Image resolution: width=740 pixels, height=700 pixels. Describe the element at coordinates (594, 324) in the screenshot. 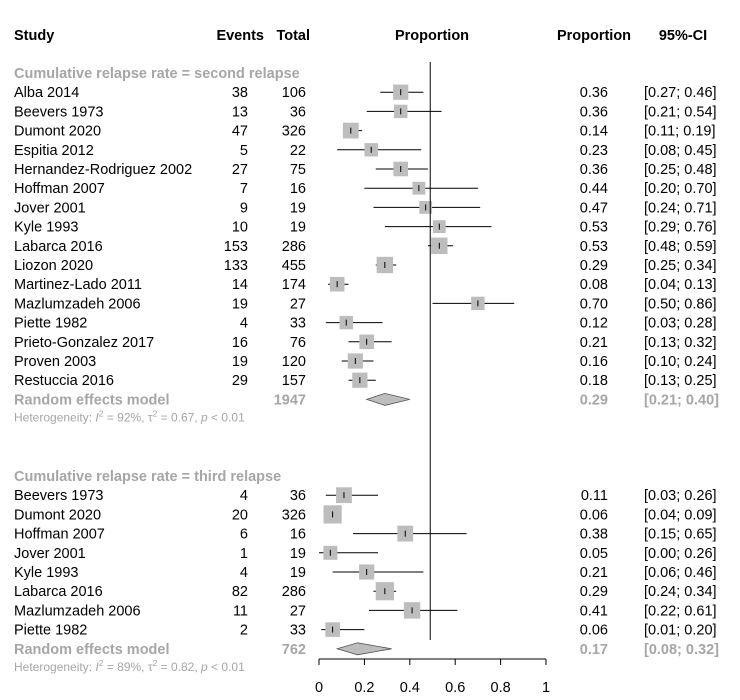

I see `study-proportion: 0.12` at that location.